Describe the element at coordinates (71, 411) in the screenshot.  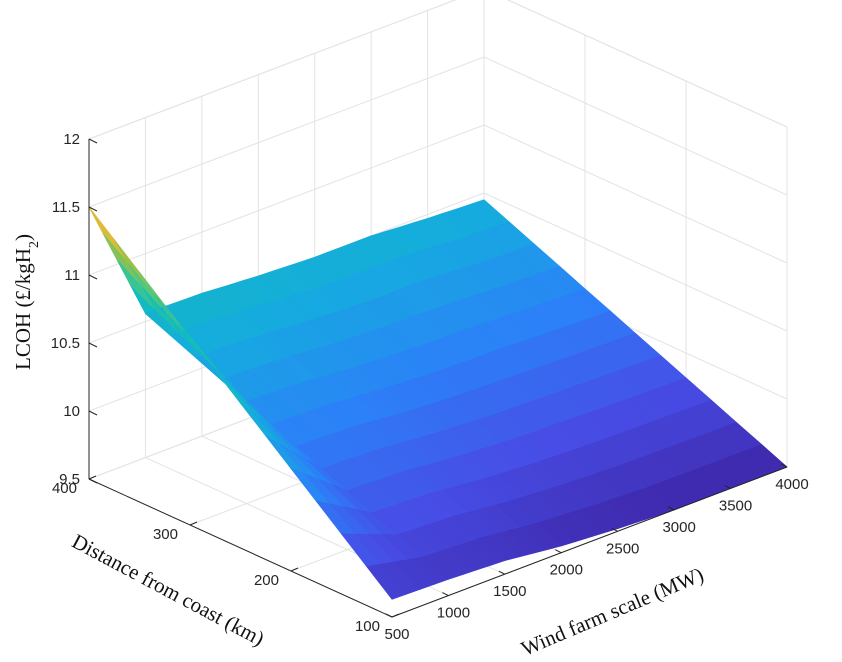
I see `z-tick-label: 10` at that location.